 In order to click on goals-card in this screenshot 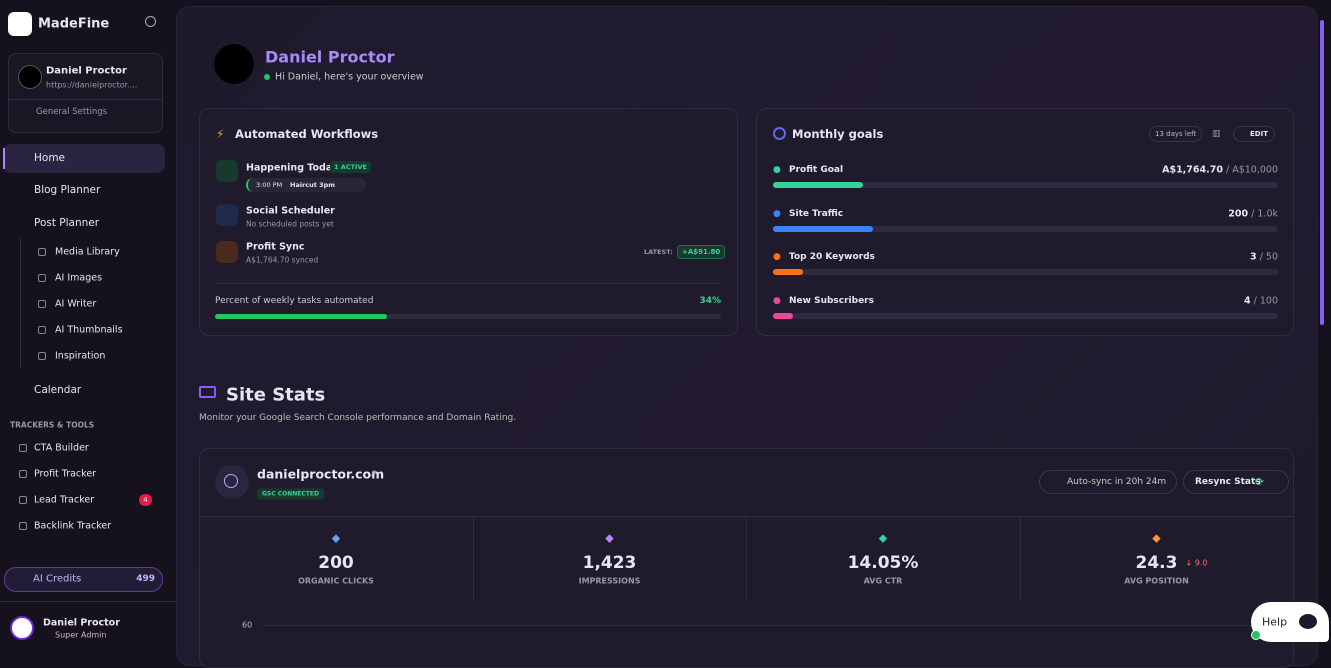, I will do `click(1025, 222)`.